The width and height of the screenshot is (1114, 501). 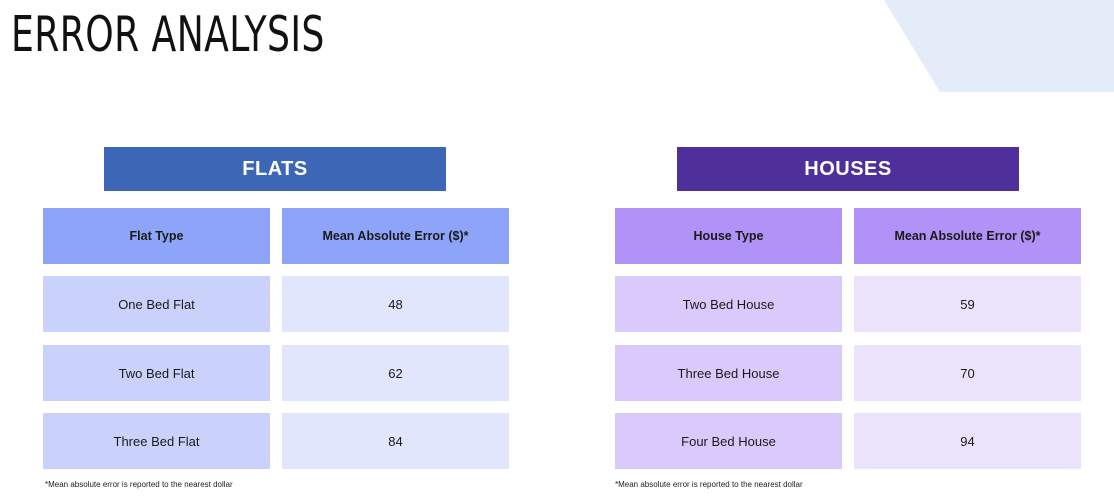 What do you see at coordinates (848, 169) in the screenshot?
I see `houses-banner: HOUSES` at bounding box center [848, 169].